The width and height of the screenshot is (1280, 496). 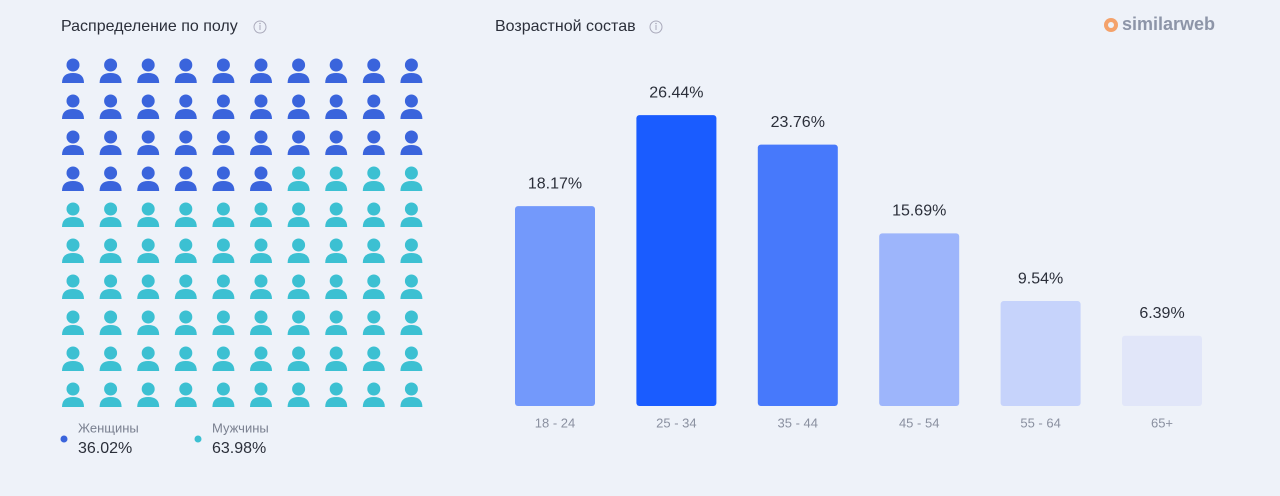 What do you see at coordinates (240, 427) in the screenshot?
I see `legend-label: Мужчины` at bounding box center [240, 427].